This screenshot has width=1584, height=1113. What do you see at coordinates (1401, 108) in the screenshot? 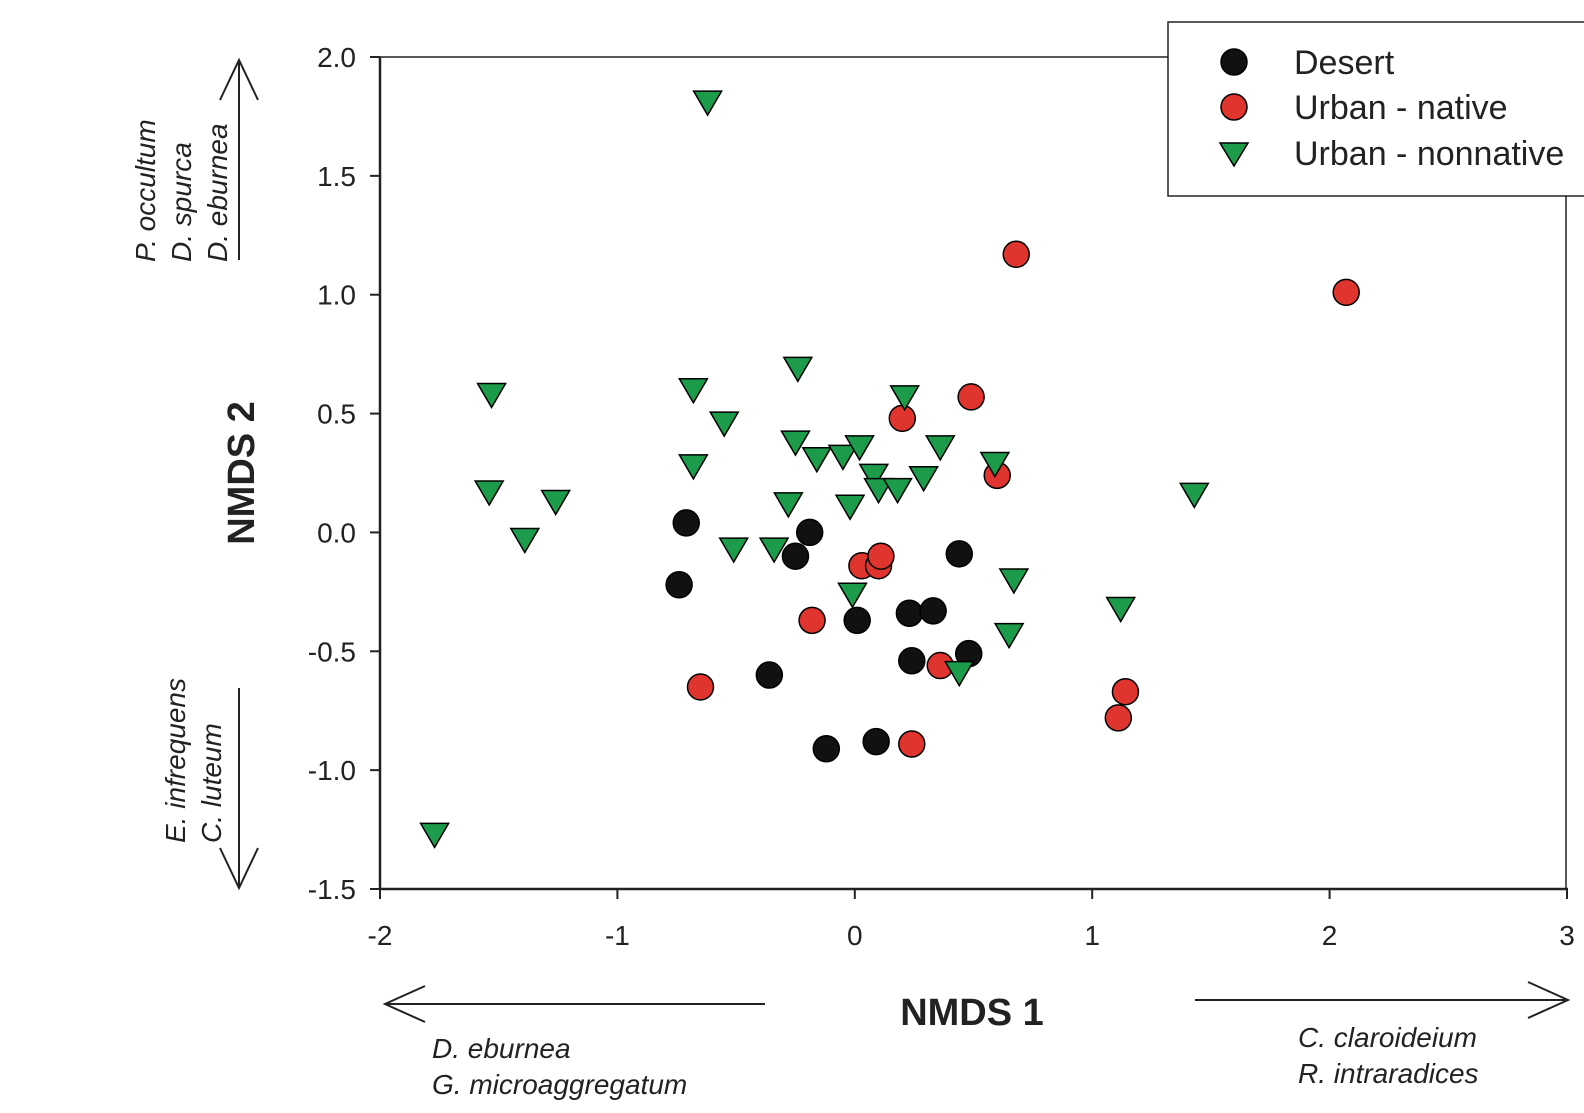
I see `legend-label-urban-native: Urban - native` at bounding box center [1401, 108].